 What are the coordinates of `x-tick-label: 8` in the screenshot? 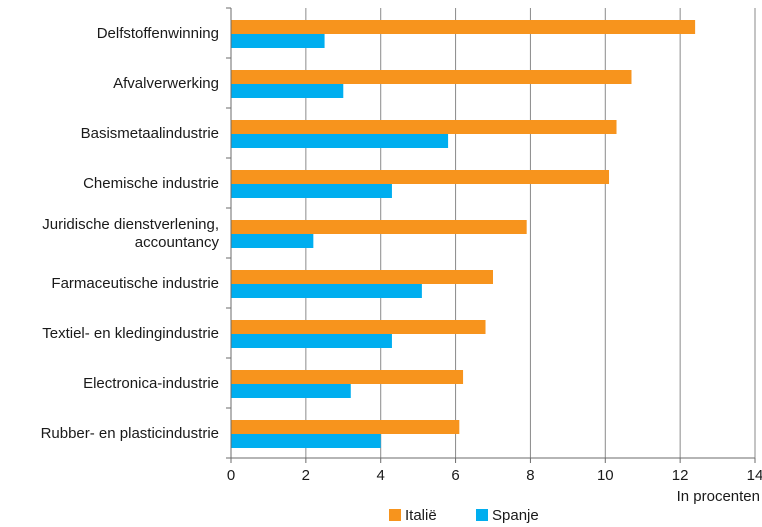 It's located at (530, 475).